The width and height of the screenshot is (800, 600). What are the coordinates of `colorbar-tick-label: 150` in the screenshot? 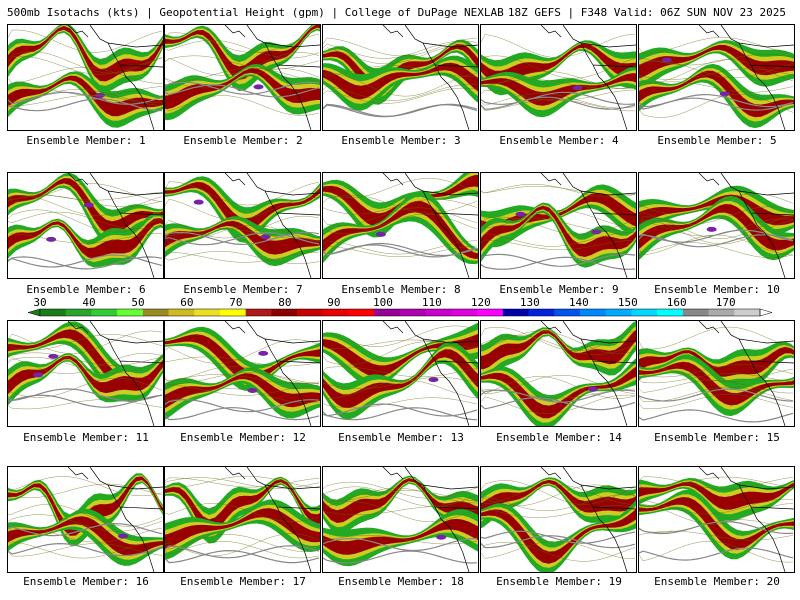 It's located at (628, 302).